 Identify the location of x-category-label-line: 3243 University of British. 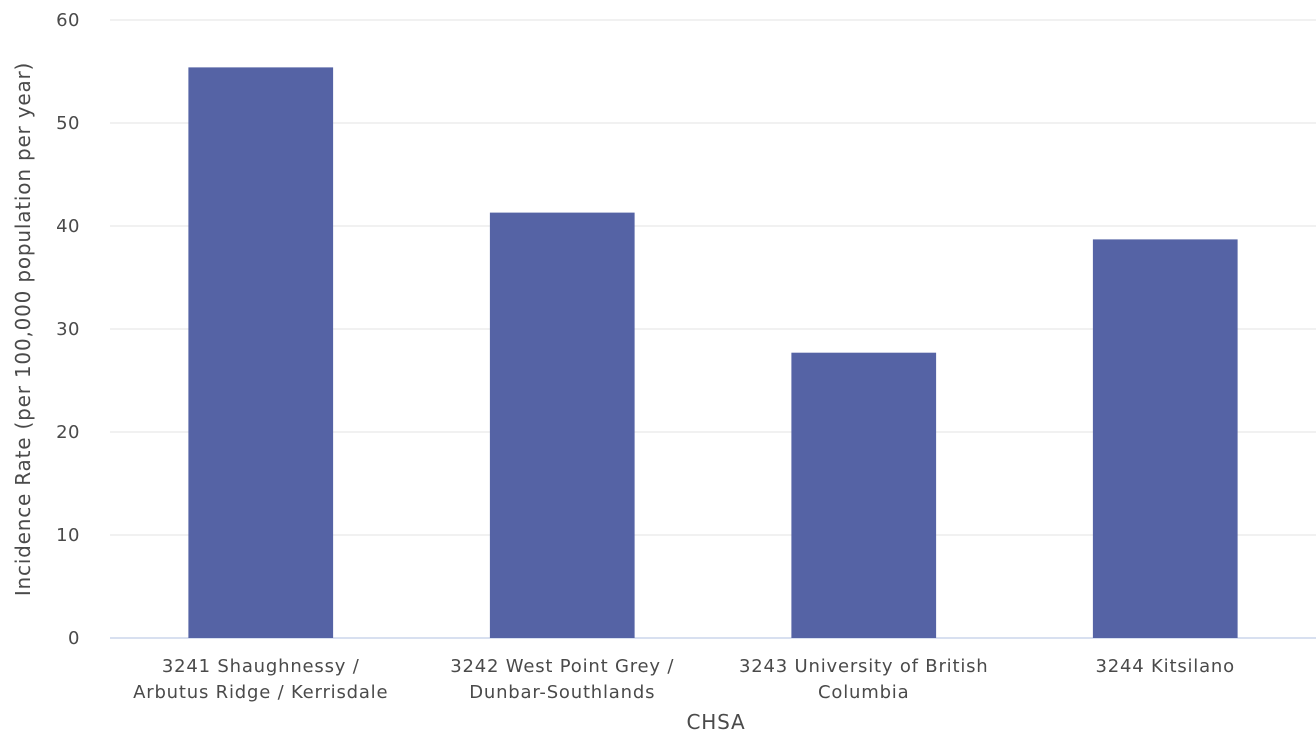
(864, 666).